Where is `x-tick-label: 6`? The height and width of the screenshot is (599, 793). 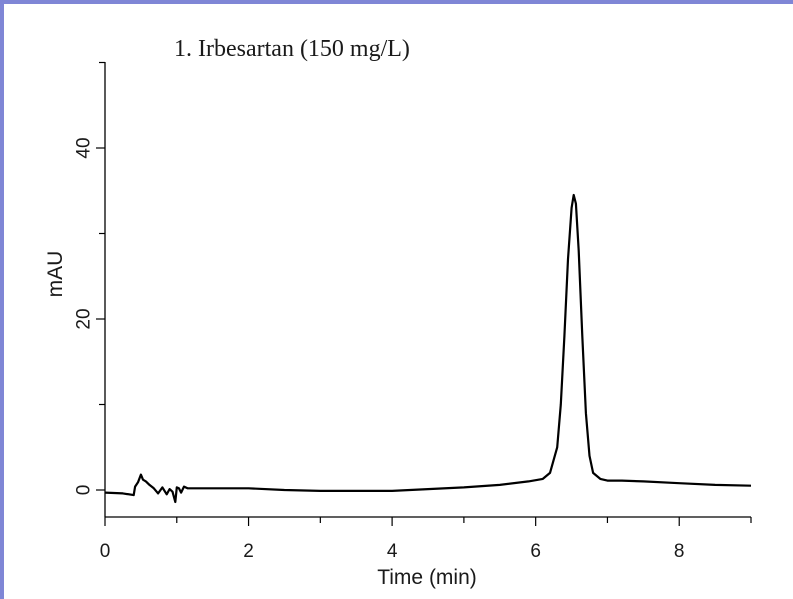 x-tick-label: 6 is located at coordinates (535, 551).